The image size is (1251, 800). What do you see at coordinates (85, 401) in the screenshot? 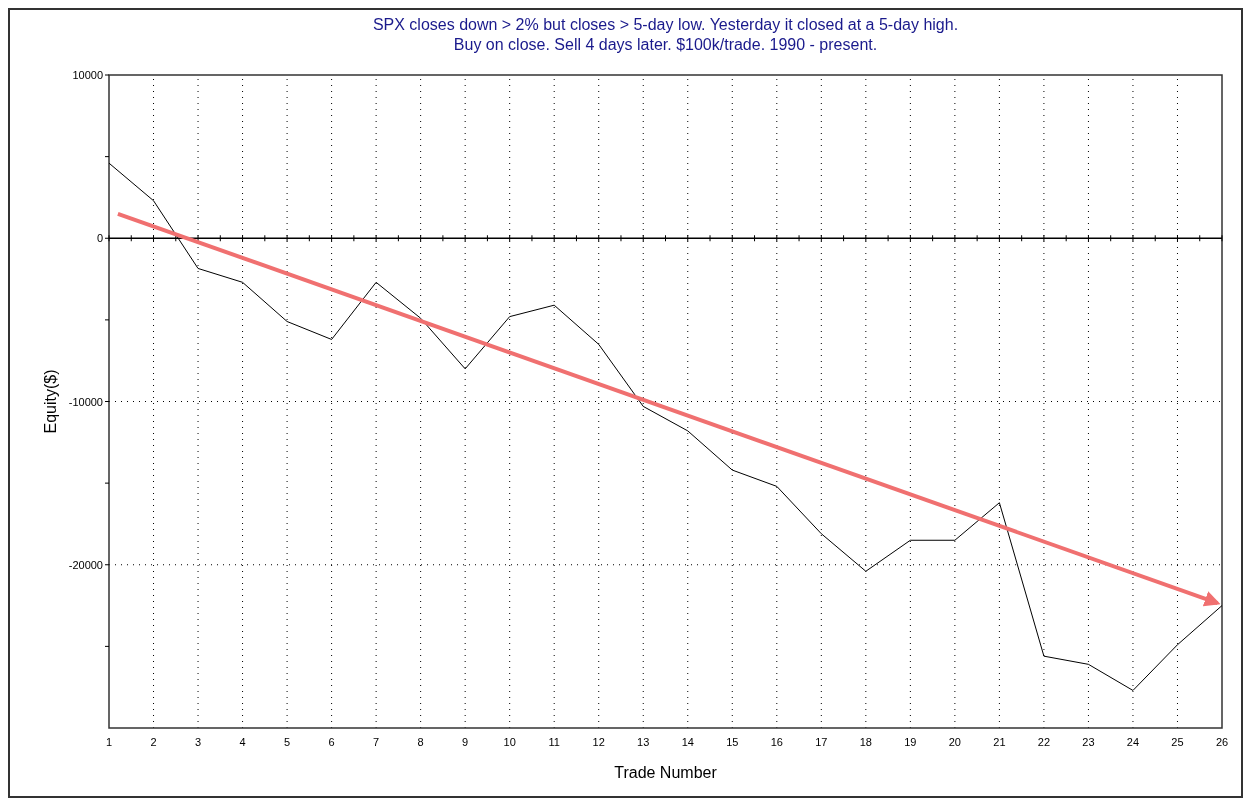
I see `y-tick-label: -10000` at bounding box center [85, 401].